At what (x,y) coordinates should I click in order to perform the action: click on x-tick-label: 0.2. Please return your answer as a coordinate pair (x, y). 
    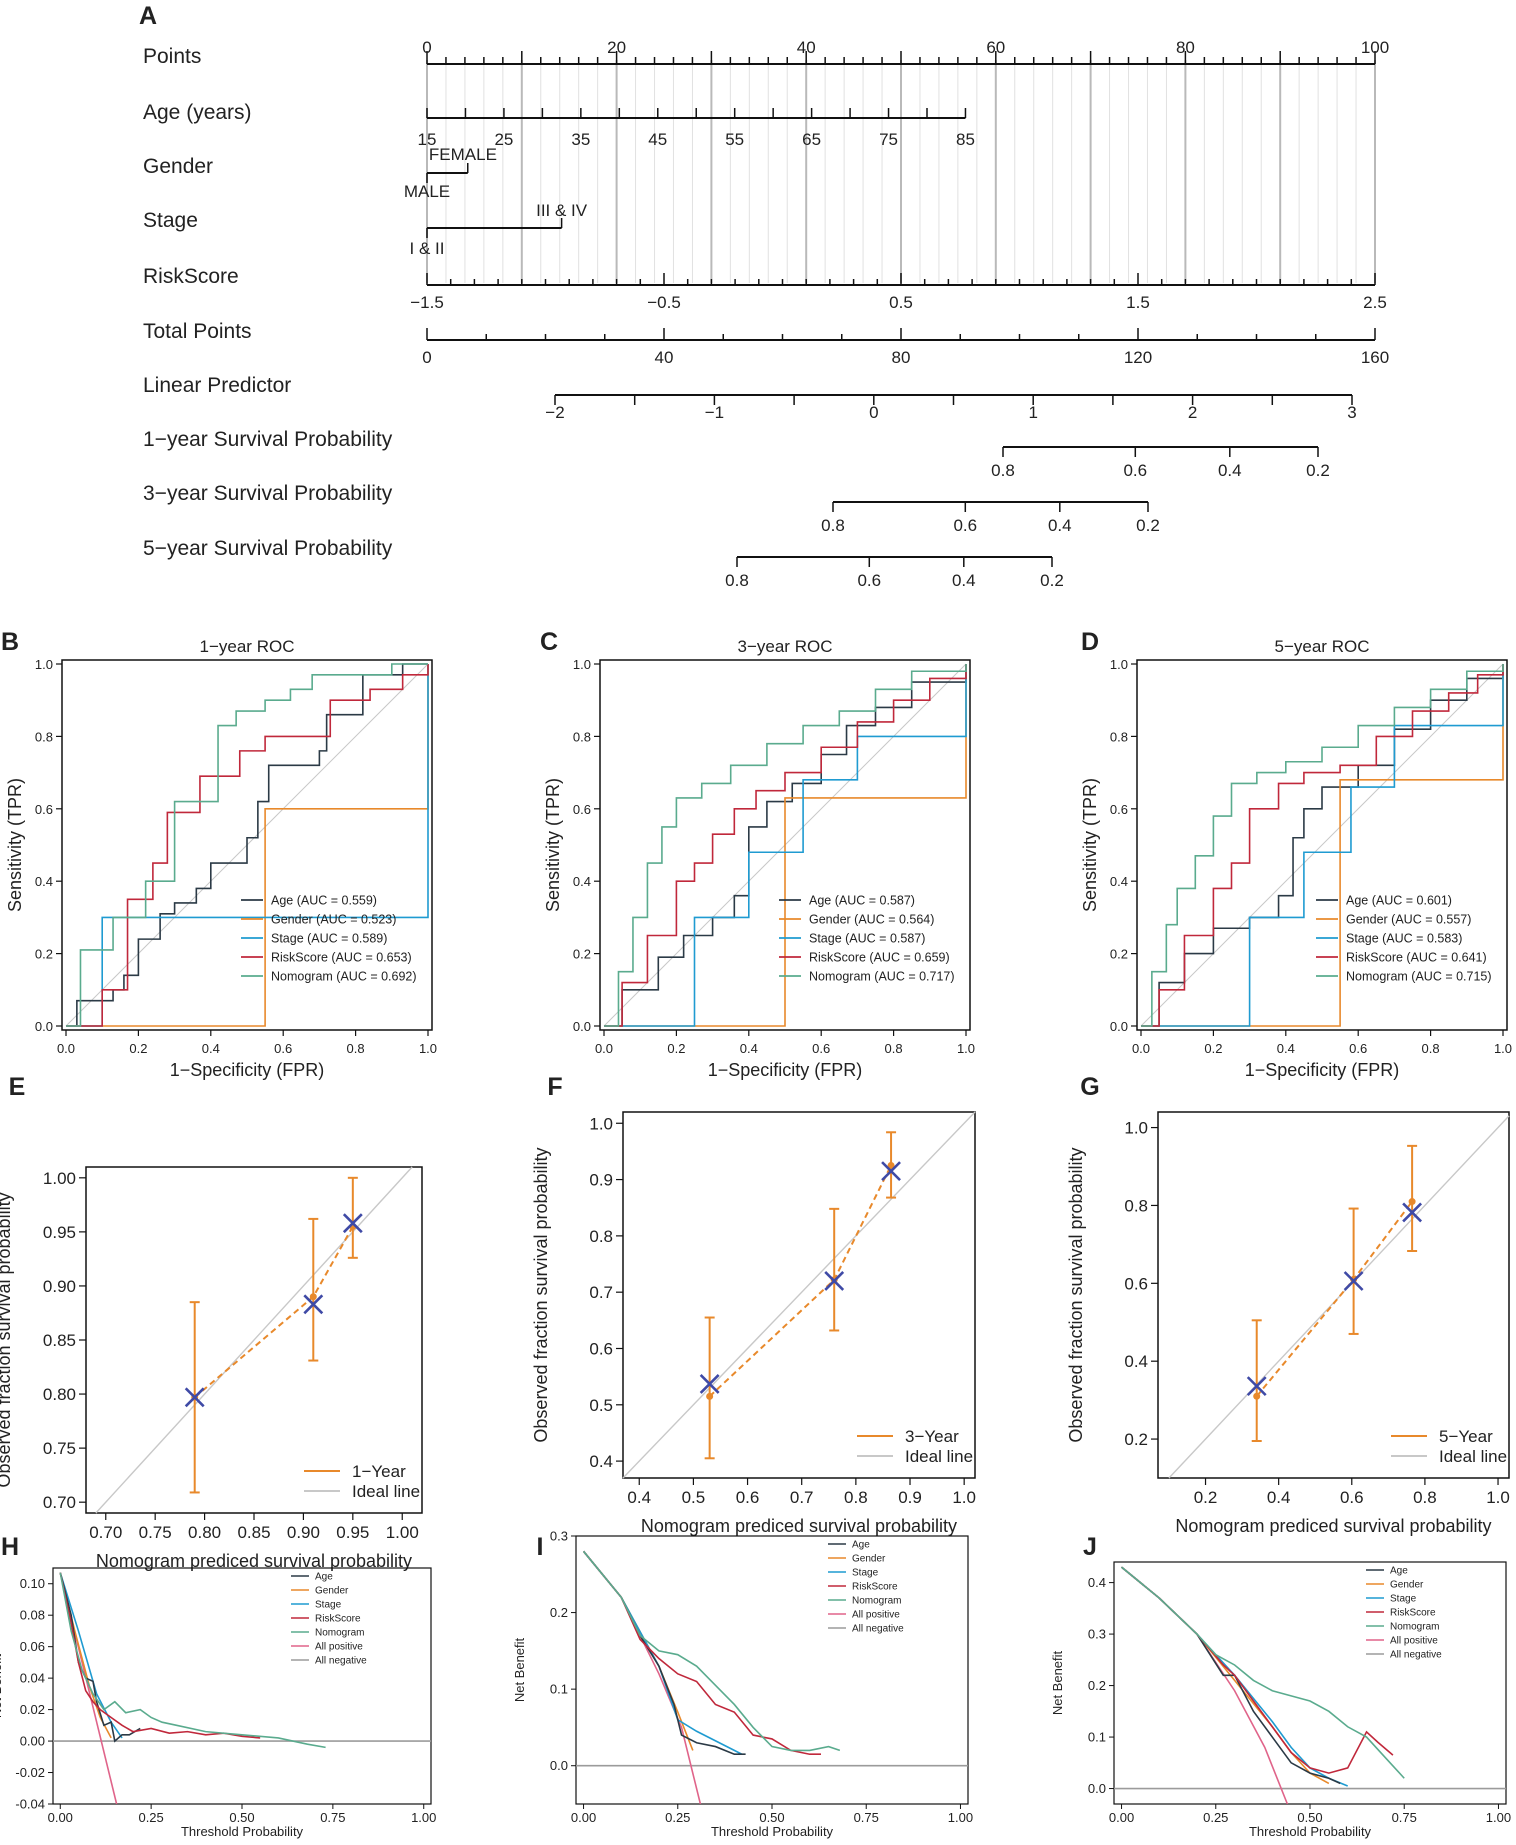
    Looking at the image, I should click on (676, 1048).